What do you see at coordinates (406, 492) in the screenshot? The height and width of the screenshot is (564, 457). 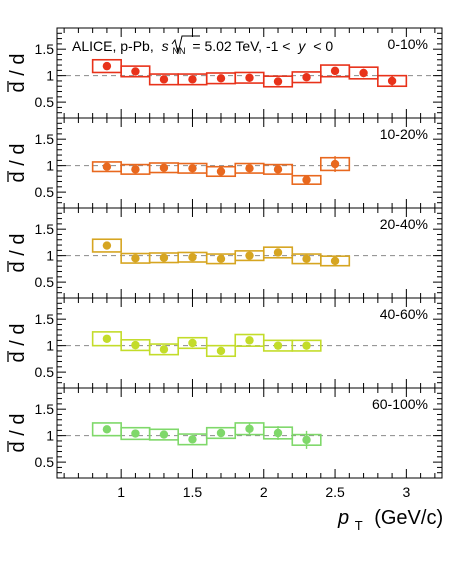 I see `x-tick-label: 3` at bounding box center [406, 492].